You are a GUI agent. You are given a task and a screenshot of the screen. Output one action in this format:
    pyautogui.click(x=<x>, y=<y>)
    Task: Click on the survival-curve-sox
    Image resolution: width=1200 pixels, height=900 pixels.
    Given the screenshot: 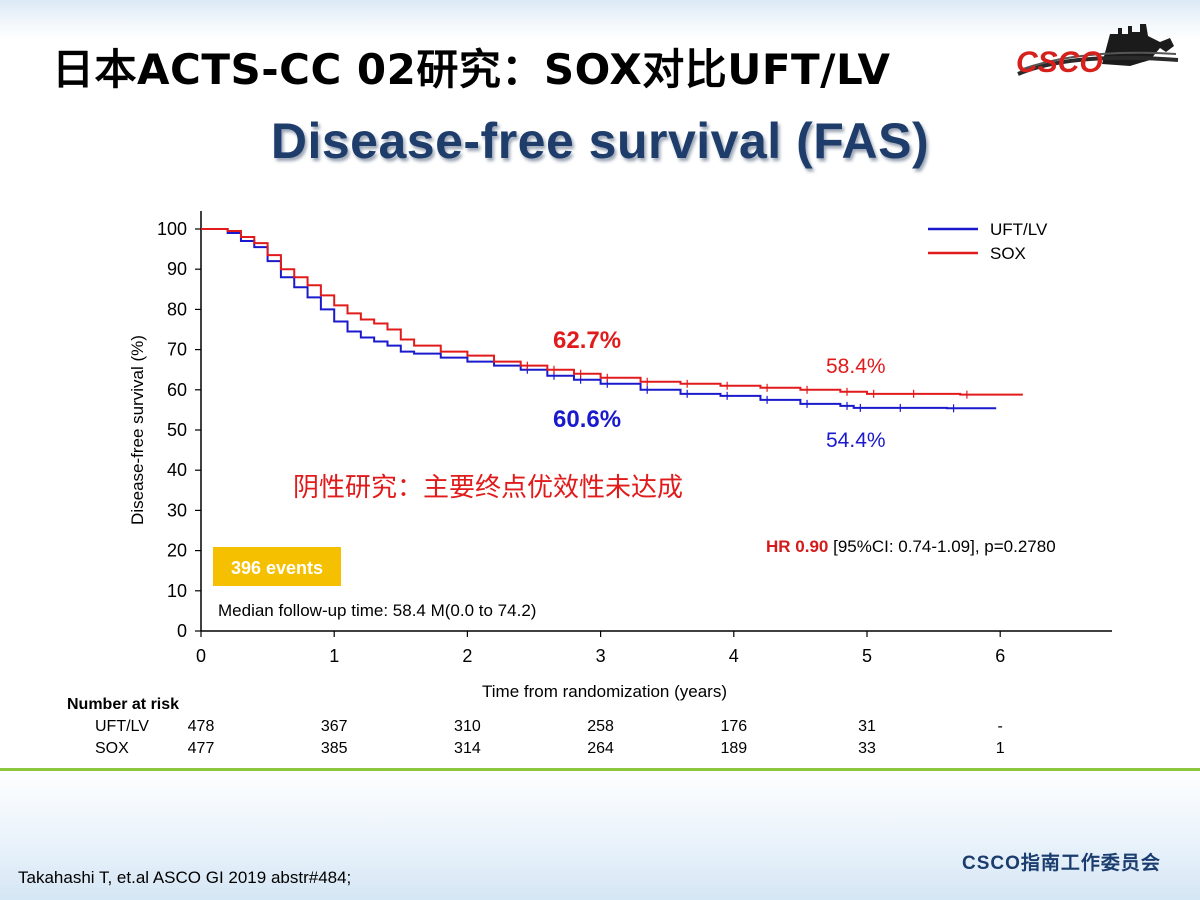 What is the action you would take?
    pyautogui.click(x=612, y=312)
    